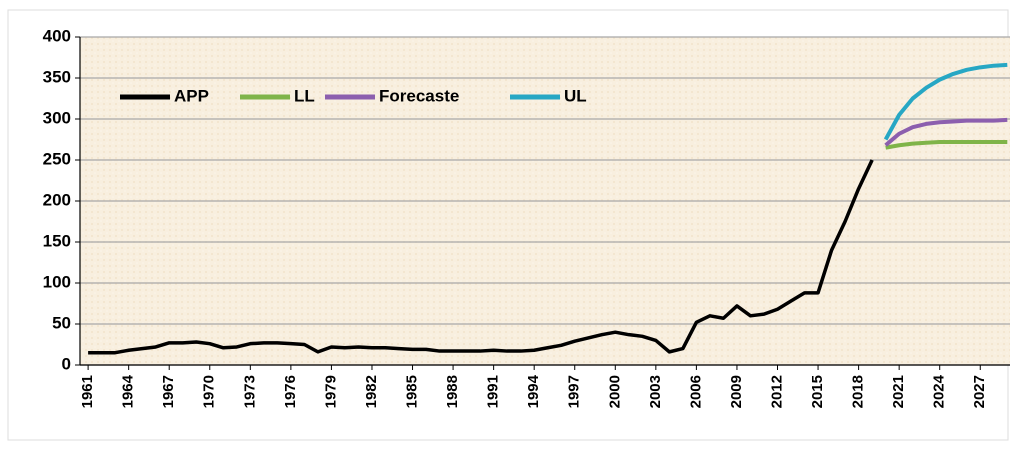  What do you see at coordinates (979, 391) in the screenshot?
I see `x-tick-label: 2027` at bounding box center [979, 391].